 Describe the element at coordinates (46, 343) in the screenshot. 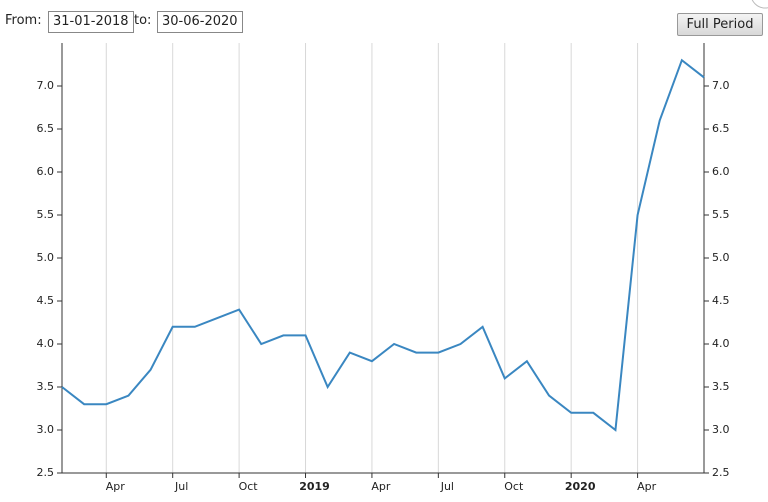

I see `y-tick-label: 4.0` at that location.